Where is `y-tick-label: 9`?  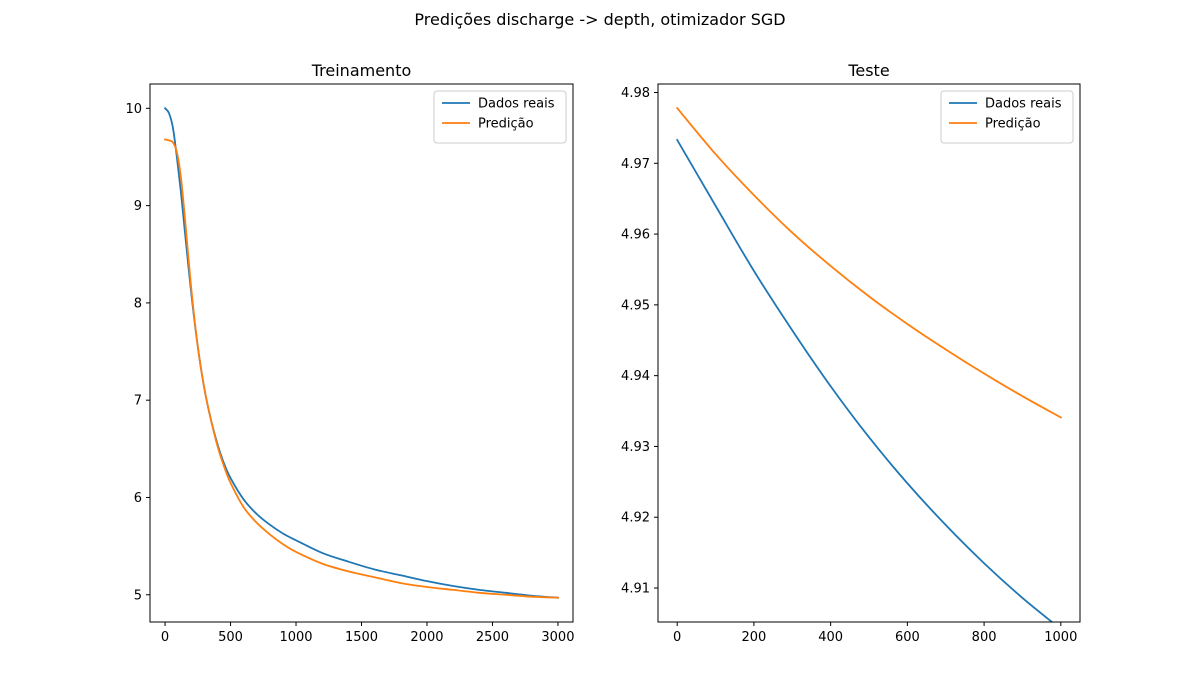
y-tick-label: 9 is located at coordinates (138, 206).